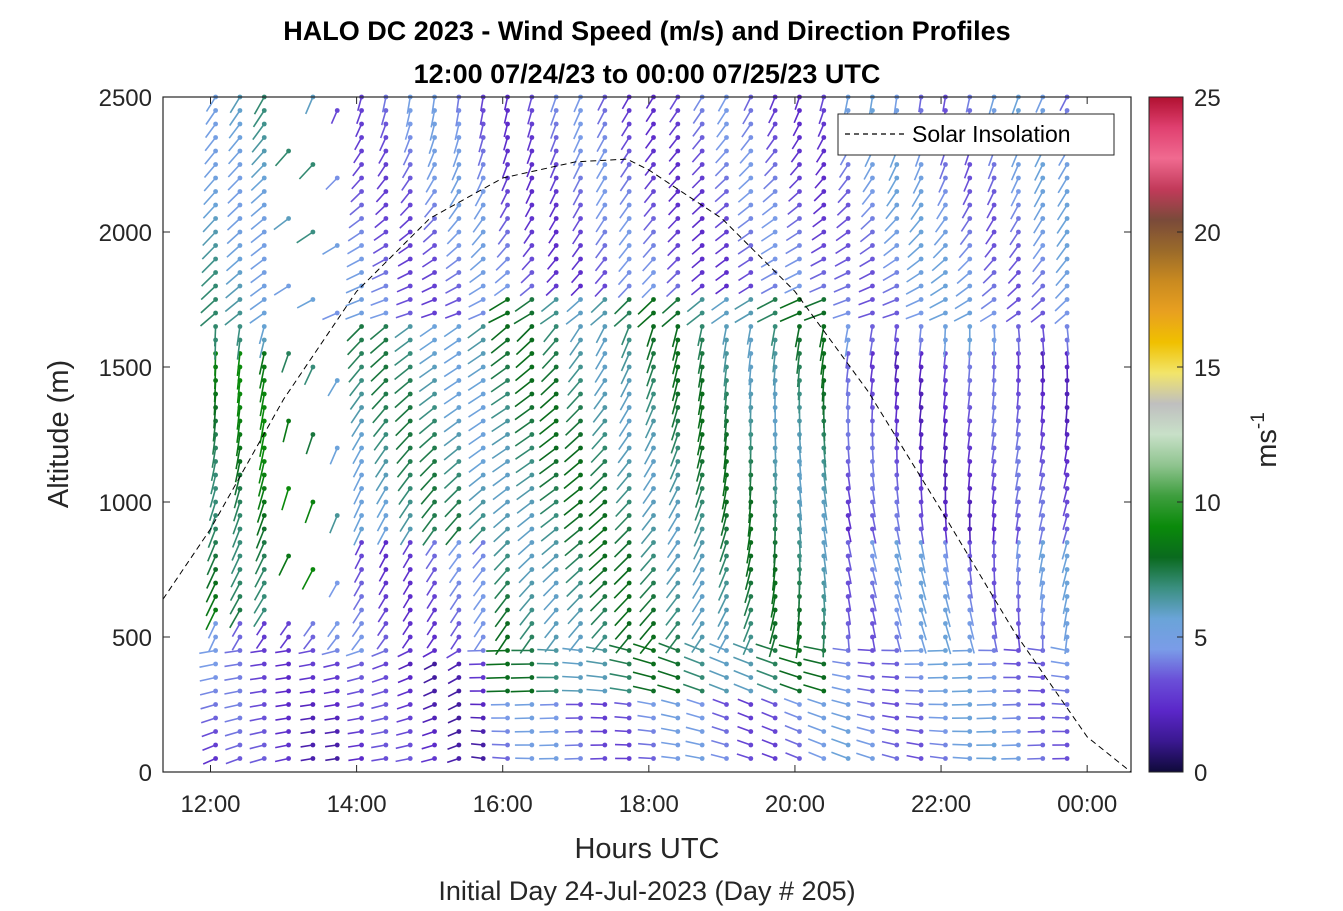  I want to click on x-tick-label: 22:00, so click(941, 804).